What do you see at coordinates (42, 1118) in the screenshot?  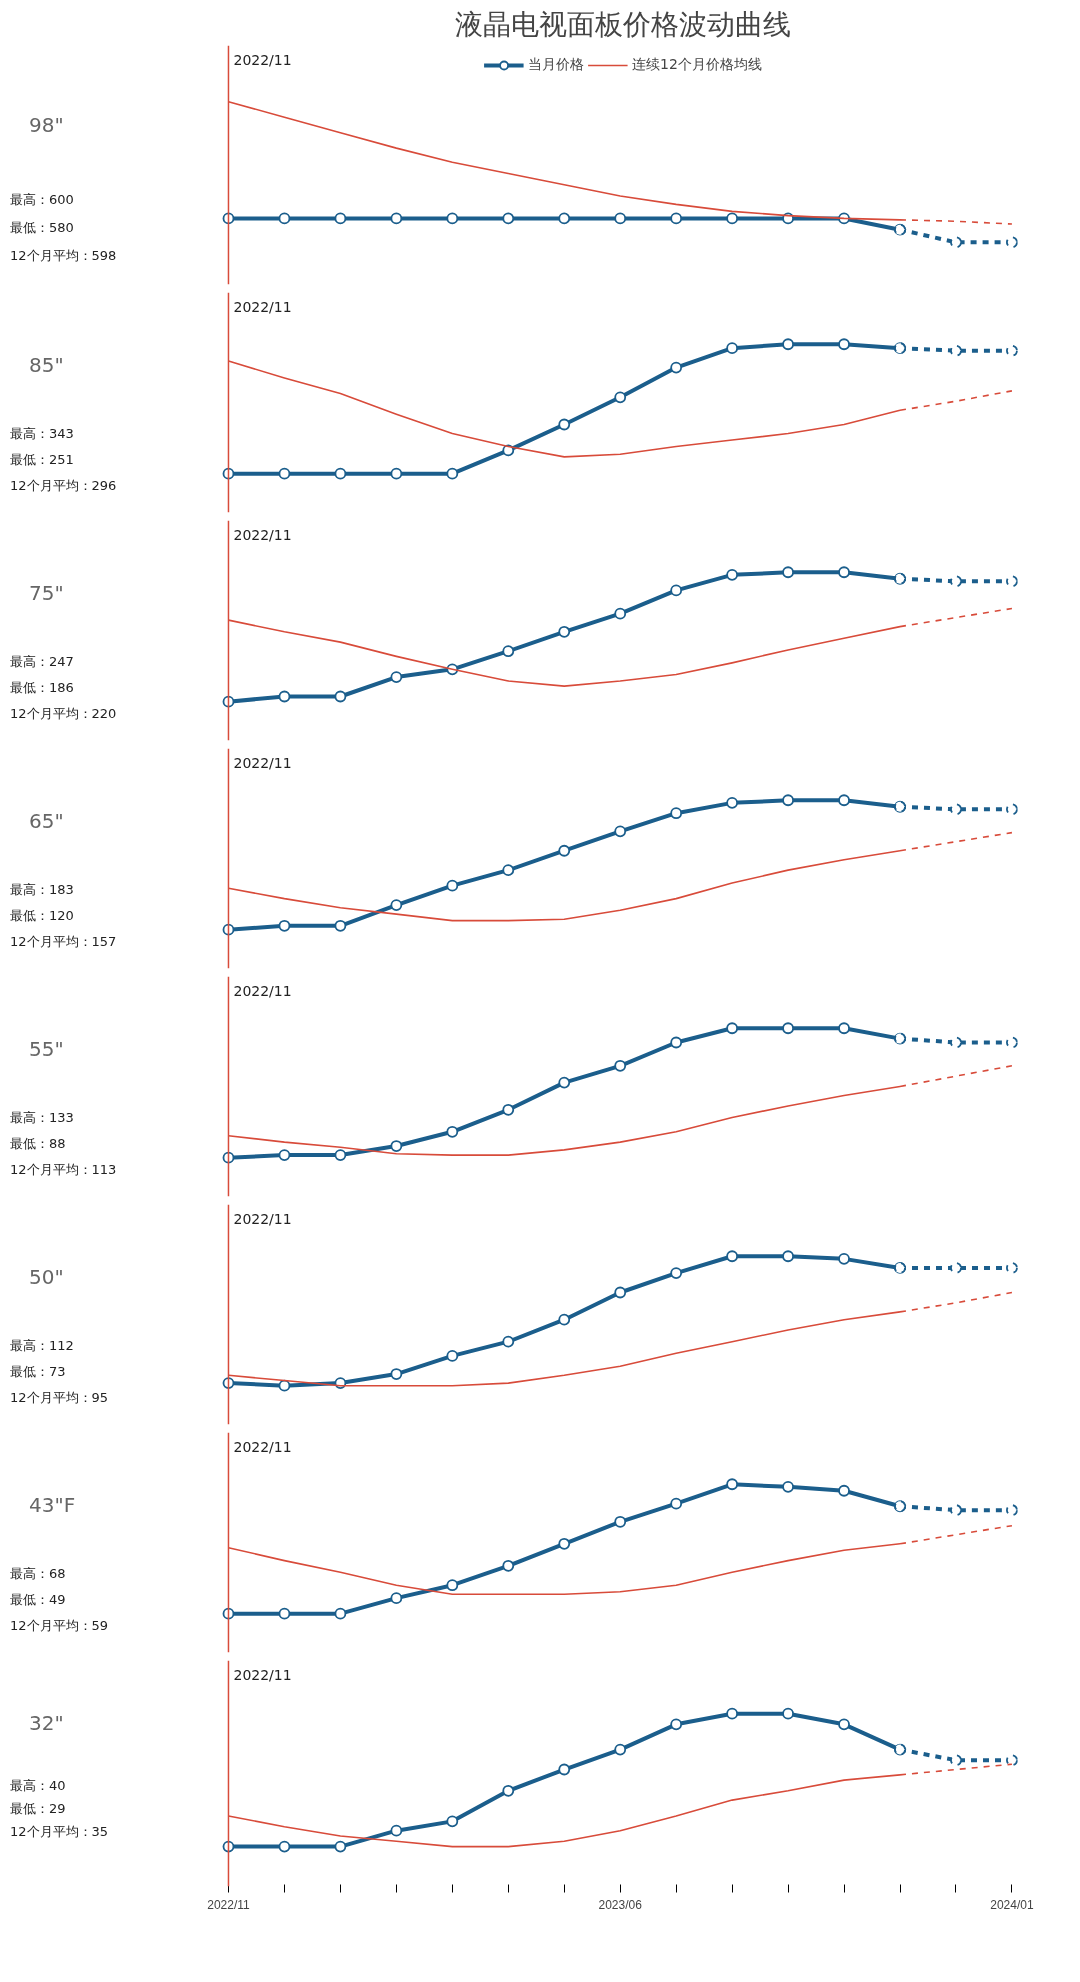 I see `text: 最高：133` at bounding box center [42, 1118].